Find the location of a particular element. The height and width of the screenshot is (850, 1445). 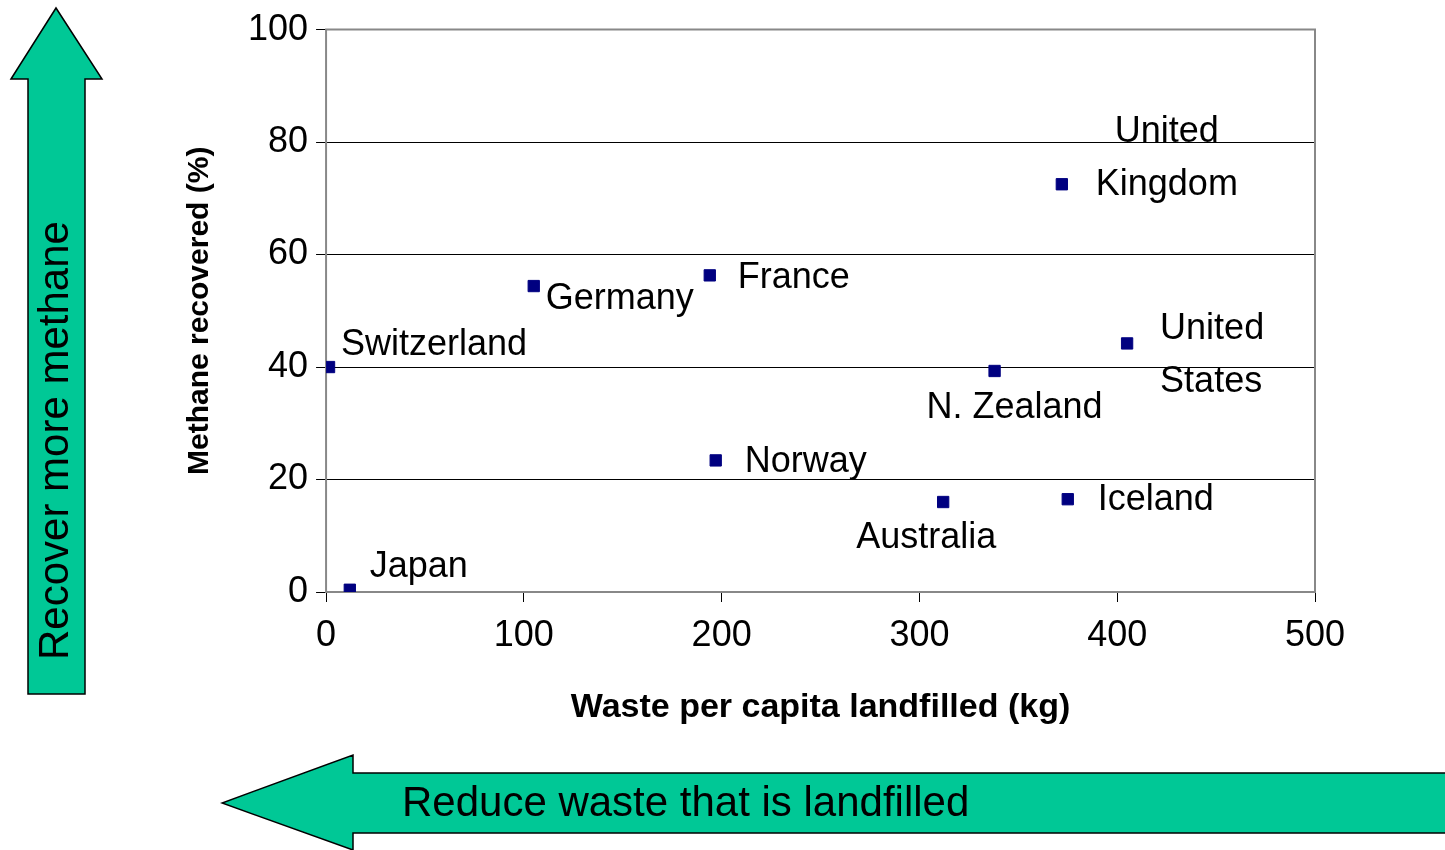

y-tick-label: 80 is located at coordinates (288, 139).